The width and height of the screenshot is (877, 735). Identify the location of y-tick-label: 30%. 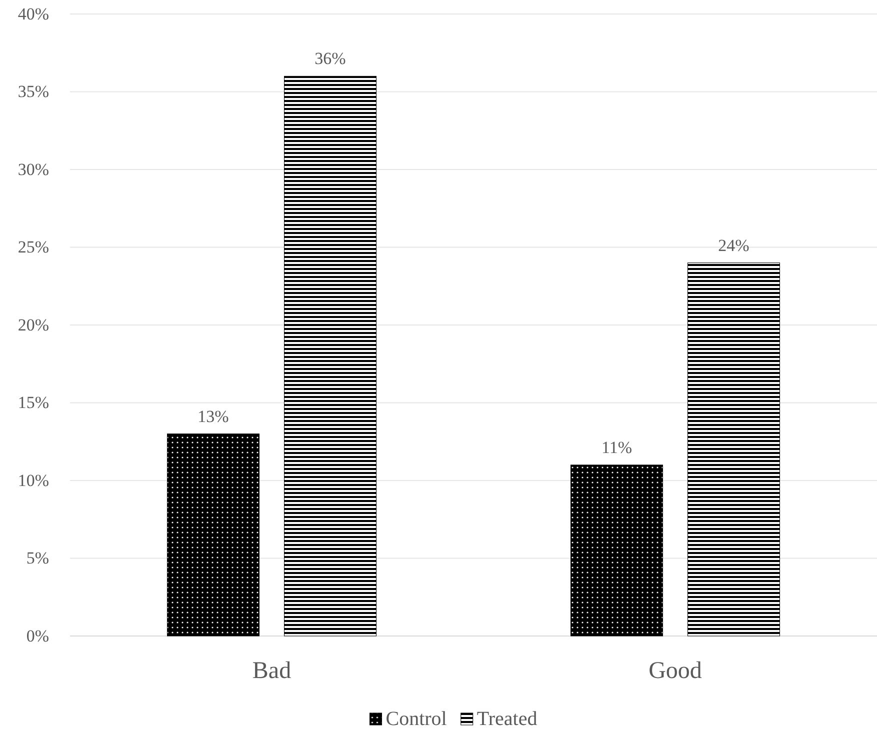
(33, 169).